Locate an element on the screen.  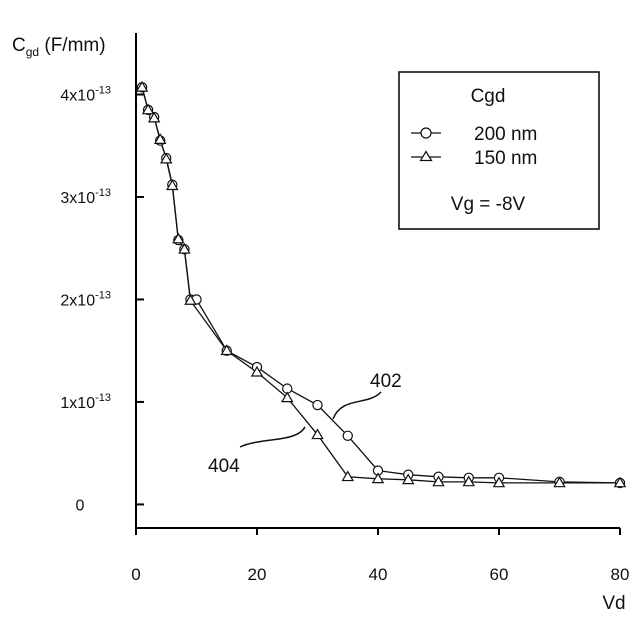
x-tick-label: 60 is located at coordinates (499, 574).